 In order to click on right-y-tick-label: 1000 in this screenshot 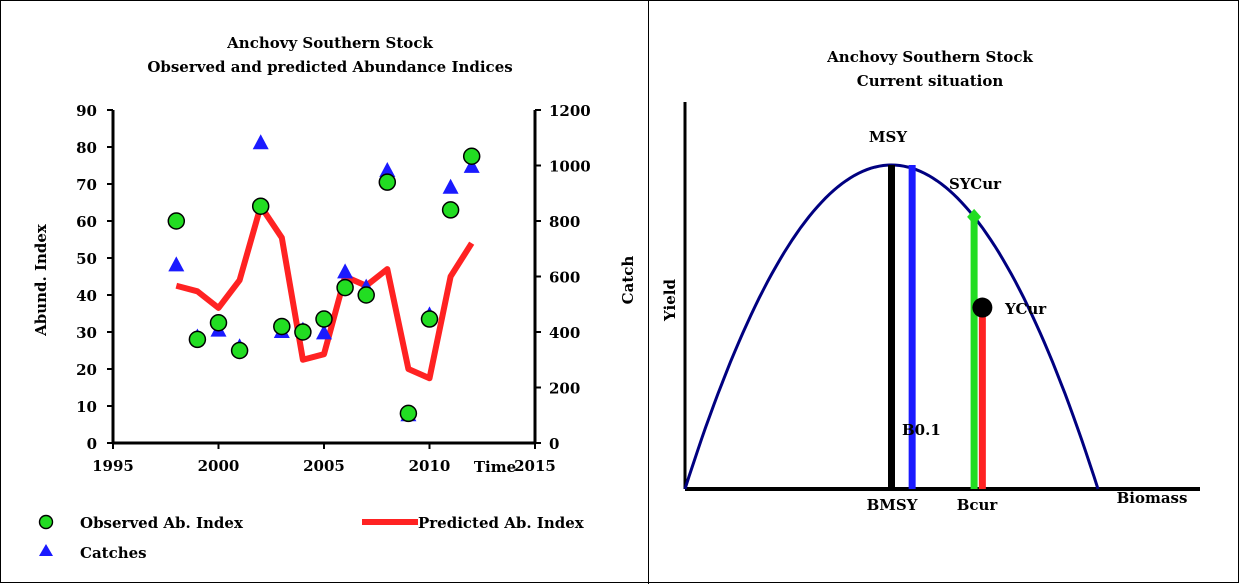, I will do `click(570, 167)`.